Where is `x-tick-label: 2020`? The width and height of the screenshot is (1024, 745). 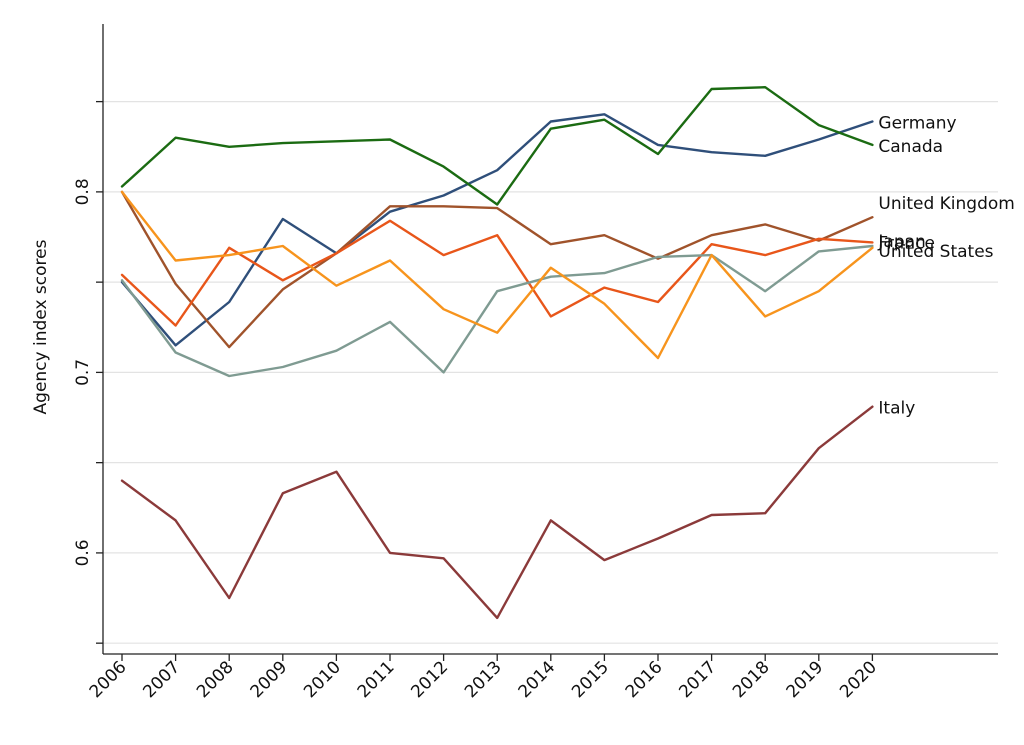
x-tick-label: 2020 is located at coordinates (858, 679).